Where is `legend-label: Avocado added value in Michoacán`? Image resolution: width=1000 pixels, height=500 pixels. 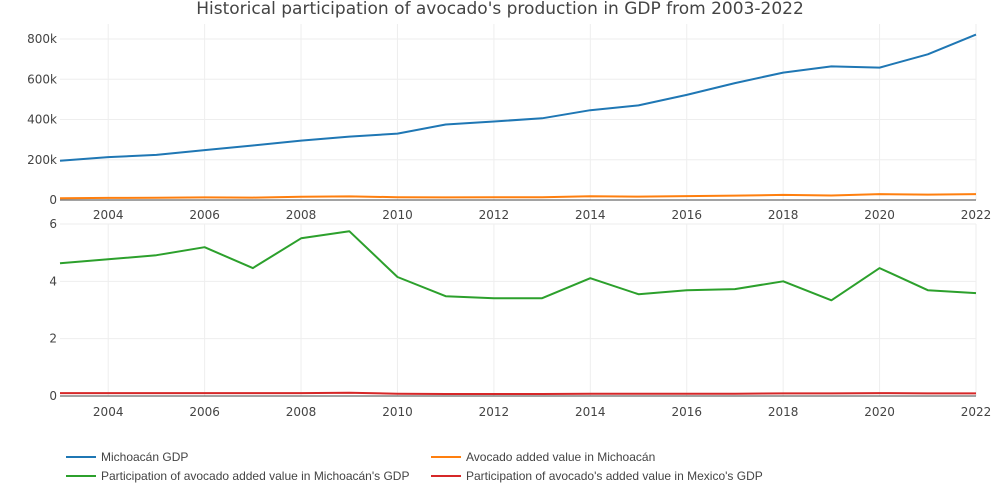 legend-label: Avocado added value in Michoacán is located at coordinates (561, 457).